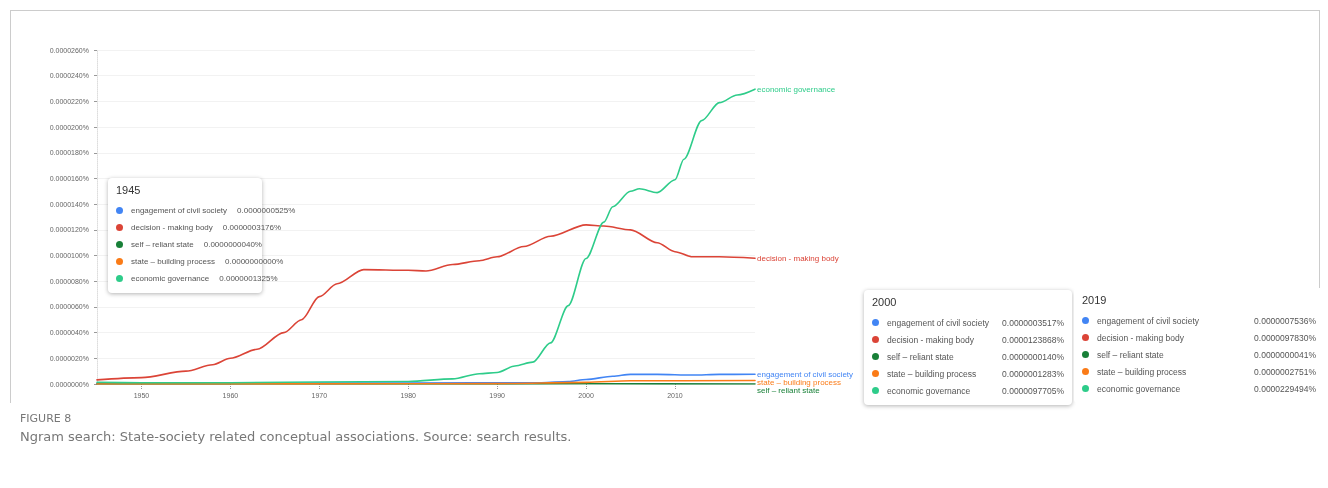 The image size is (1328, 488). What do you see at coordinates (46, 418) in the screenshot?
I see `text: FIGURE 8` at bounding box center [46, 418].